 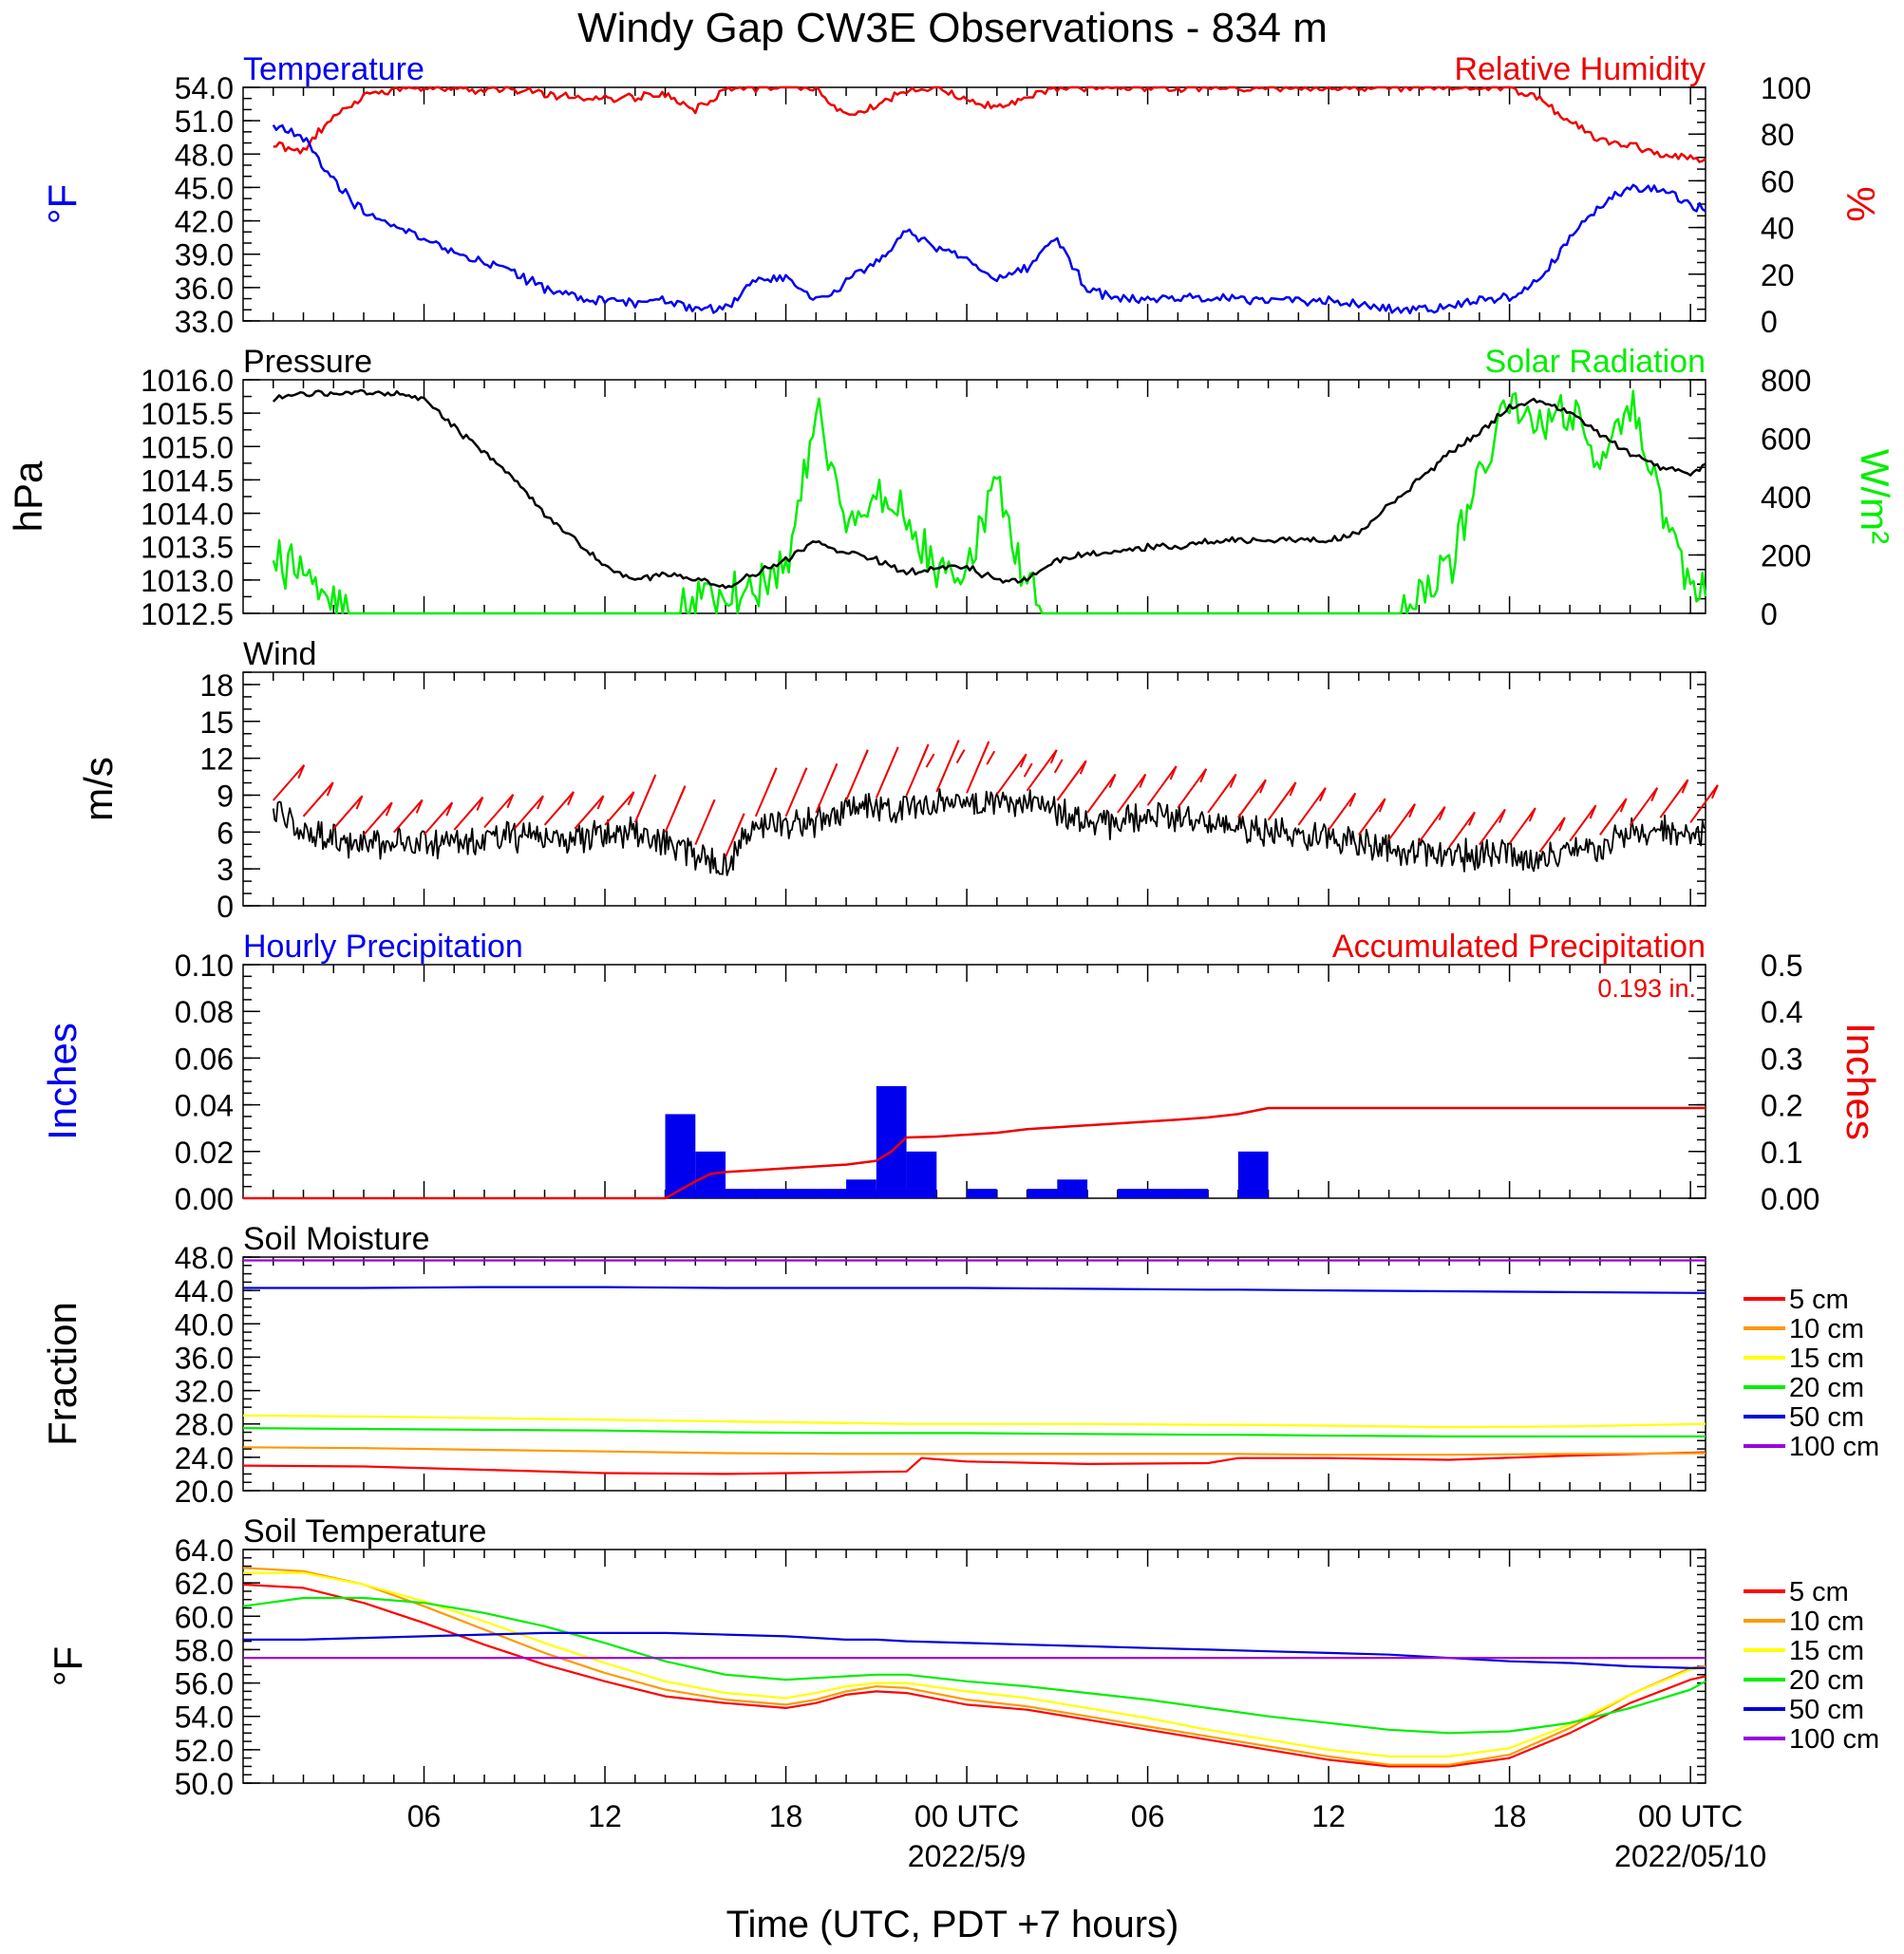 I want to click on y2-tick-label: 40, so click(x=1778, y=229).